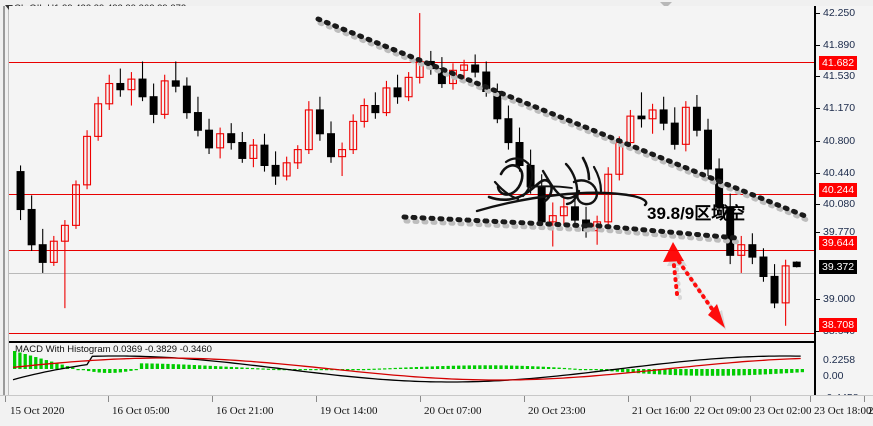 The height and width of the screenshot is (426, 873). I want to click on scale-label-39-770: 39.770, so click(839, 231).